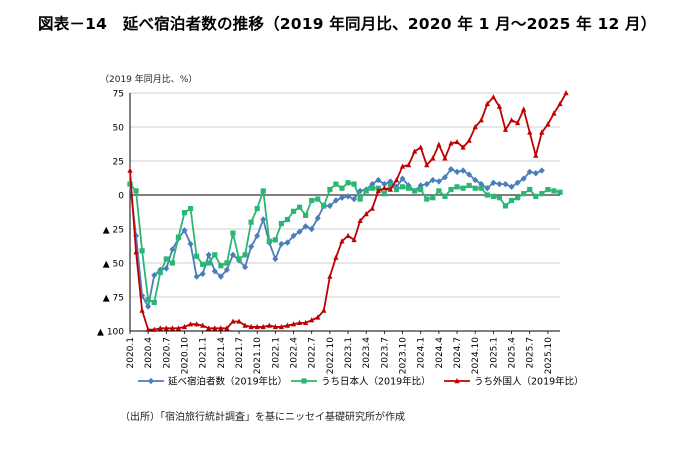 This screenshot has width=680, height=449. What do you see at coordinates (458, 353) in the screenshot?
I see `x-tick-label: 2024.7` at bounding box center [458, 353].